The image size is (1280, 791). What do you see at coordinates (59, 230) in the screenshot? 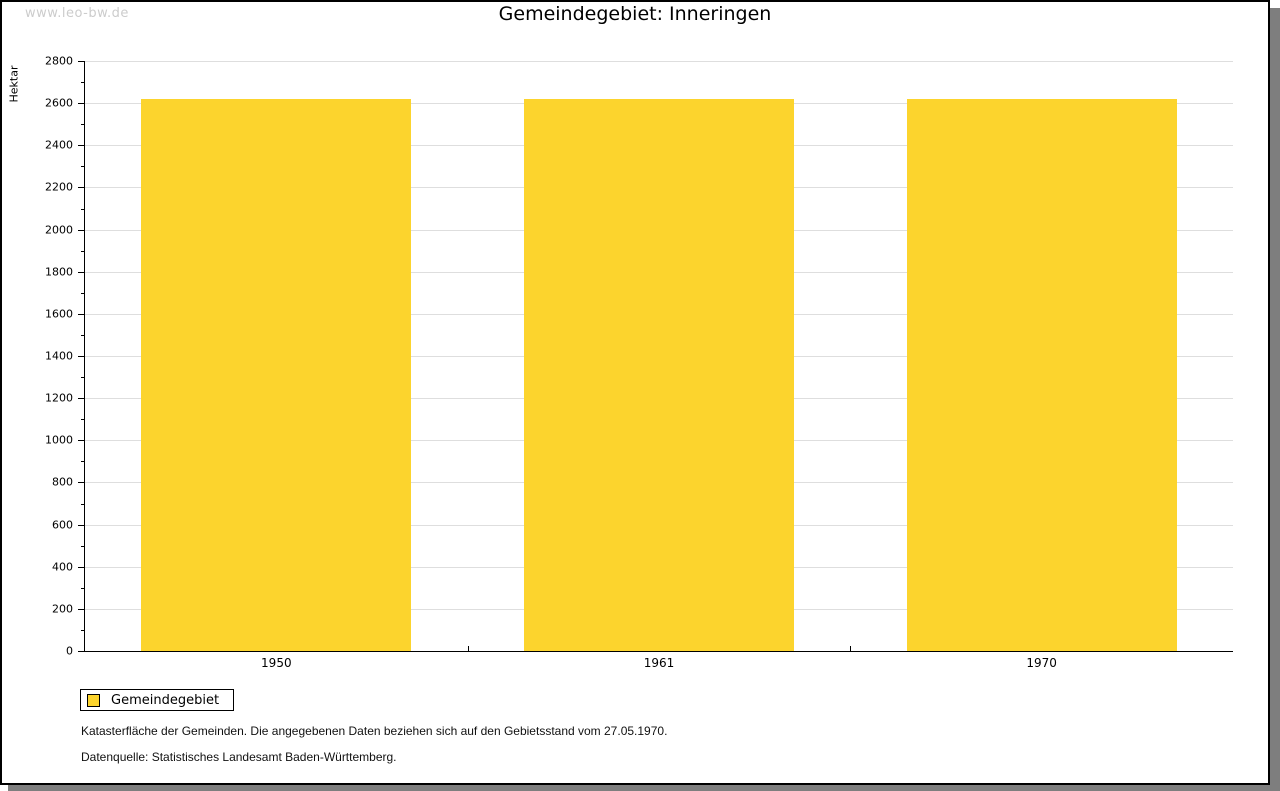
I see `y-tick-label-2000: 2000` at bounding box center [59, 230].